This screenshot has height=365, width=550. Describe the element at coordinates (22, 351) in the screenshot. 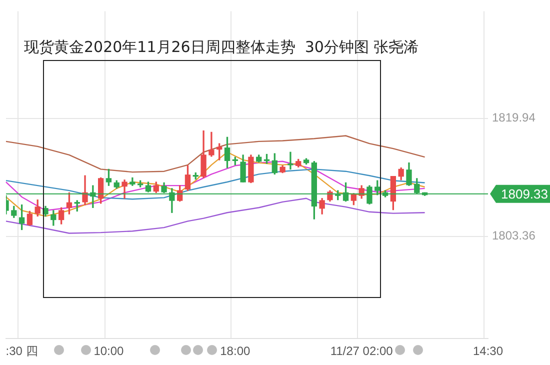

I see `x-tick-label: :30 四` at that location.